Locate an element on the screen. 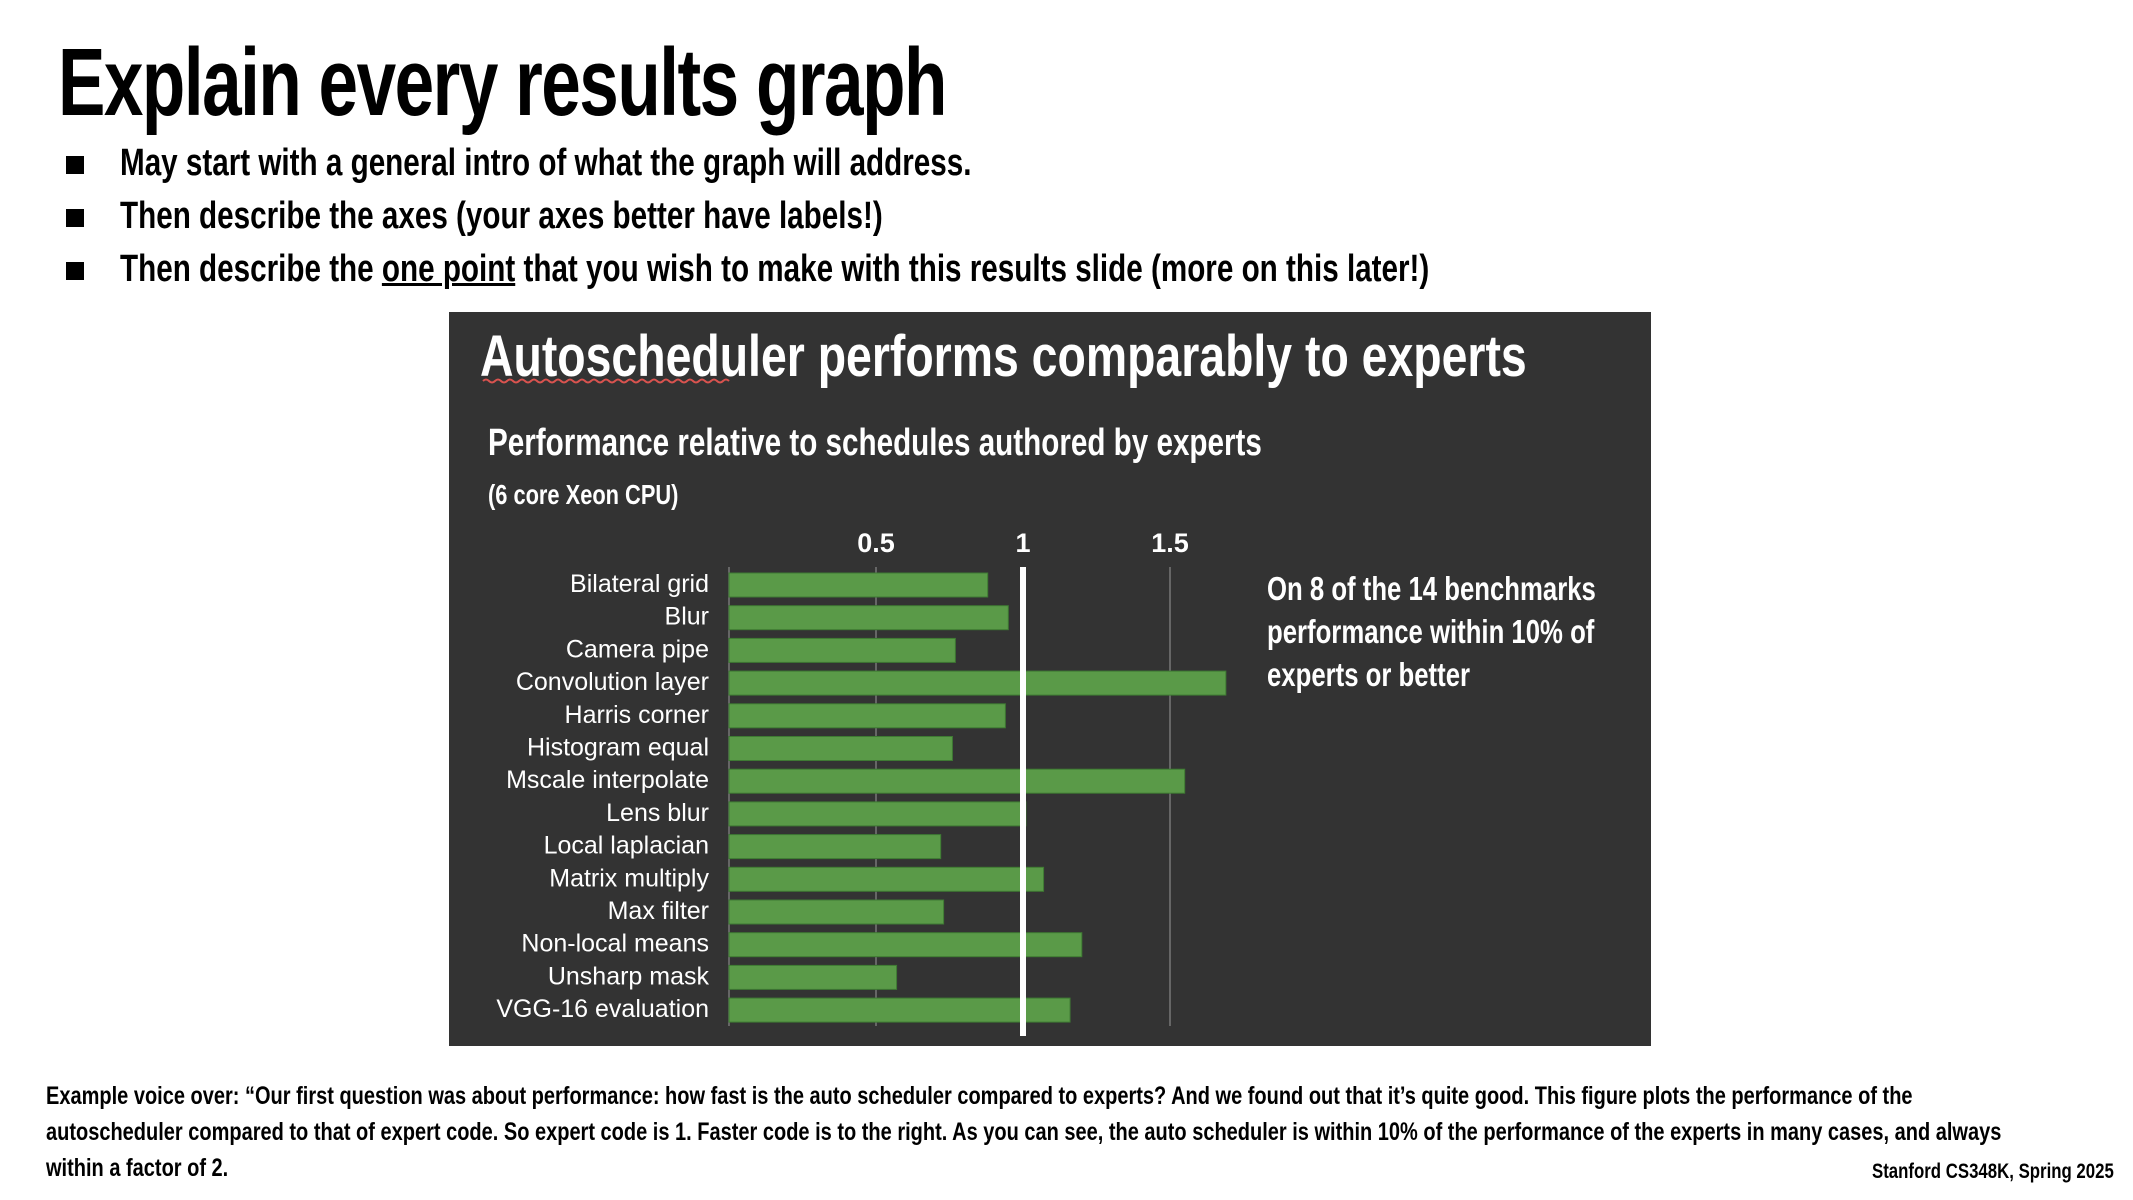 The width and height of the screenshot is (2133, 1200). category-label: Unsharp mask is located at coordinates (629, 976).